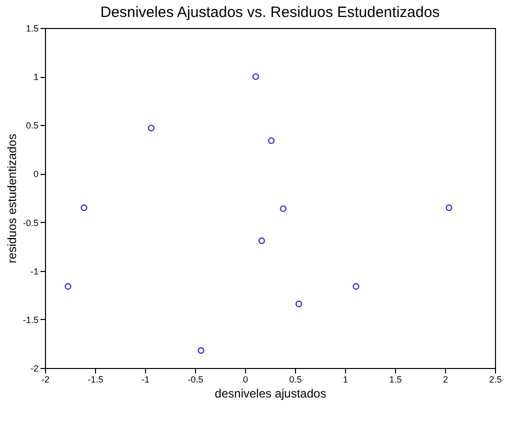 The height and width of the screenshot is (425, 516). Describe the element at coordinates (445, 379) in the screenshot. I see `x-tick-label: 2` at that location.